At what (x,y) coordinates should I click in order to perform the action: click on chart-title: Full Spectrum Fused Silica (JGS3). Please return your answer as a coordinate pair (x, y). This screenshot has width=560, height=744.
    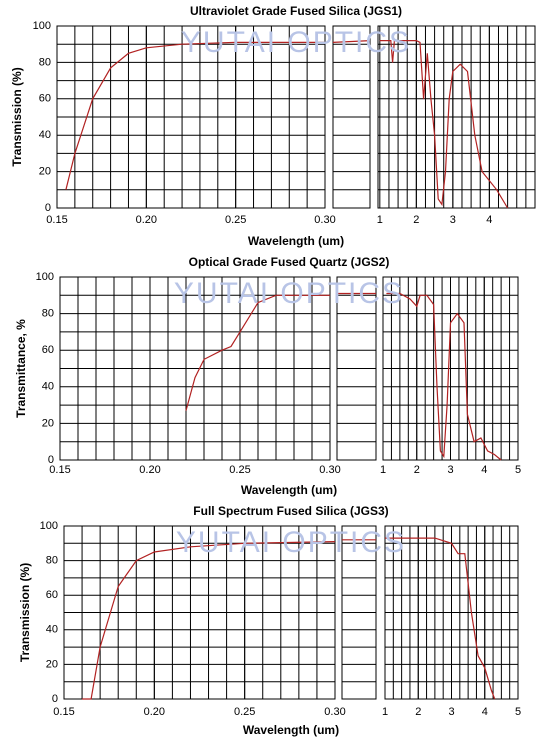
    Looking at the image, I should click on (290, 511).